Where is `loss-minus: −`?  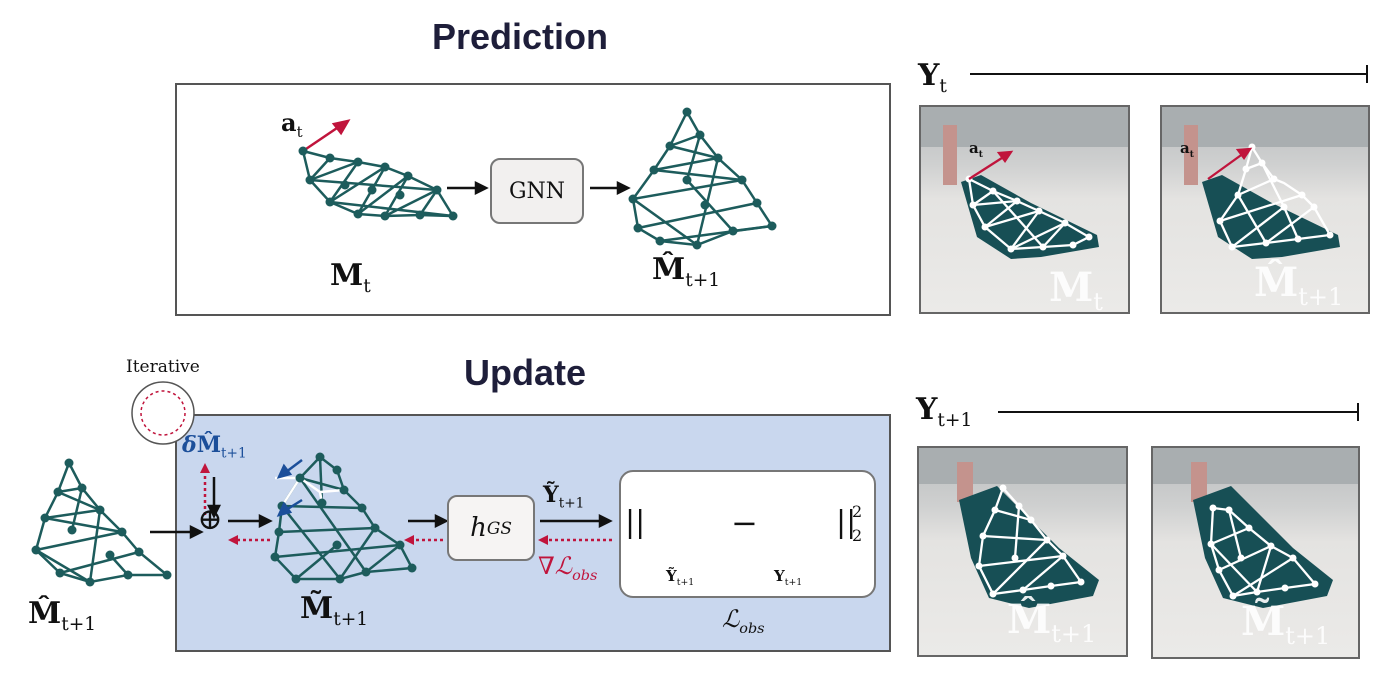
loss-minus: − is located at coordinates (744, 523).